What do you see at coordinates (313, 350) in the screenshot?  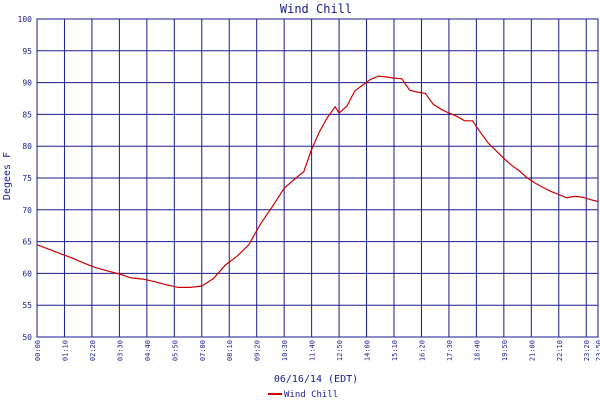 I see `x-tick-label: 11:40` at bounding box center [313, 350].